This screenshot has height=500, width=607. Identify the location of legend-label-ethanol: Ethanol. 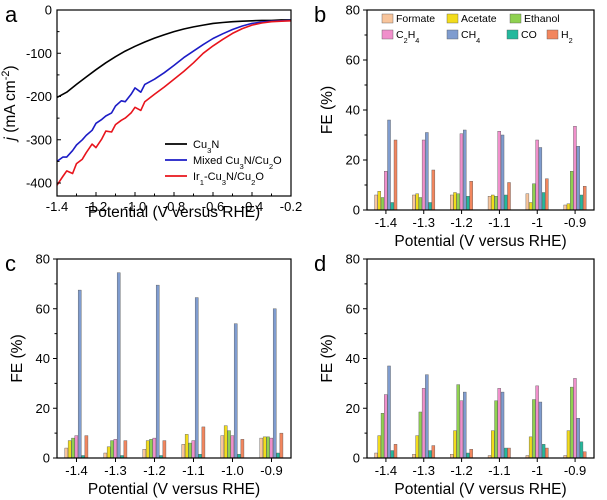
(542, 19).